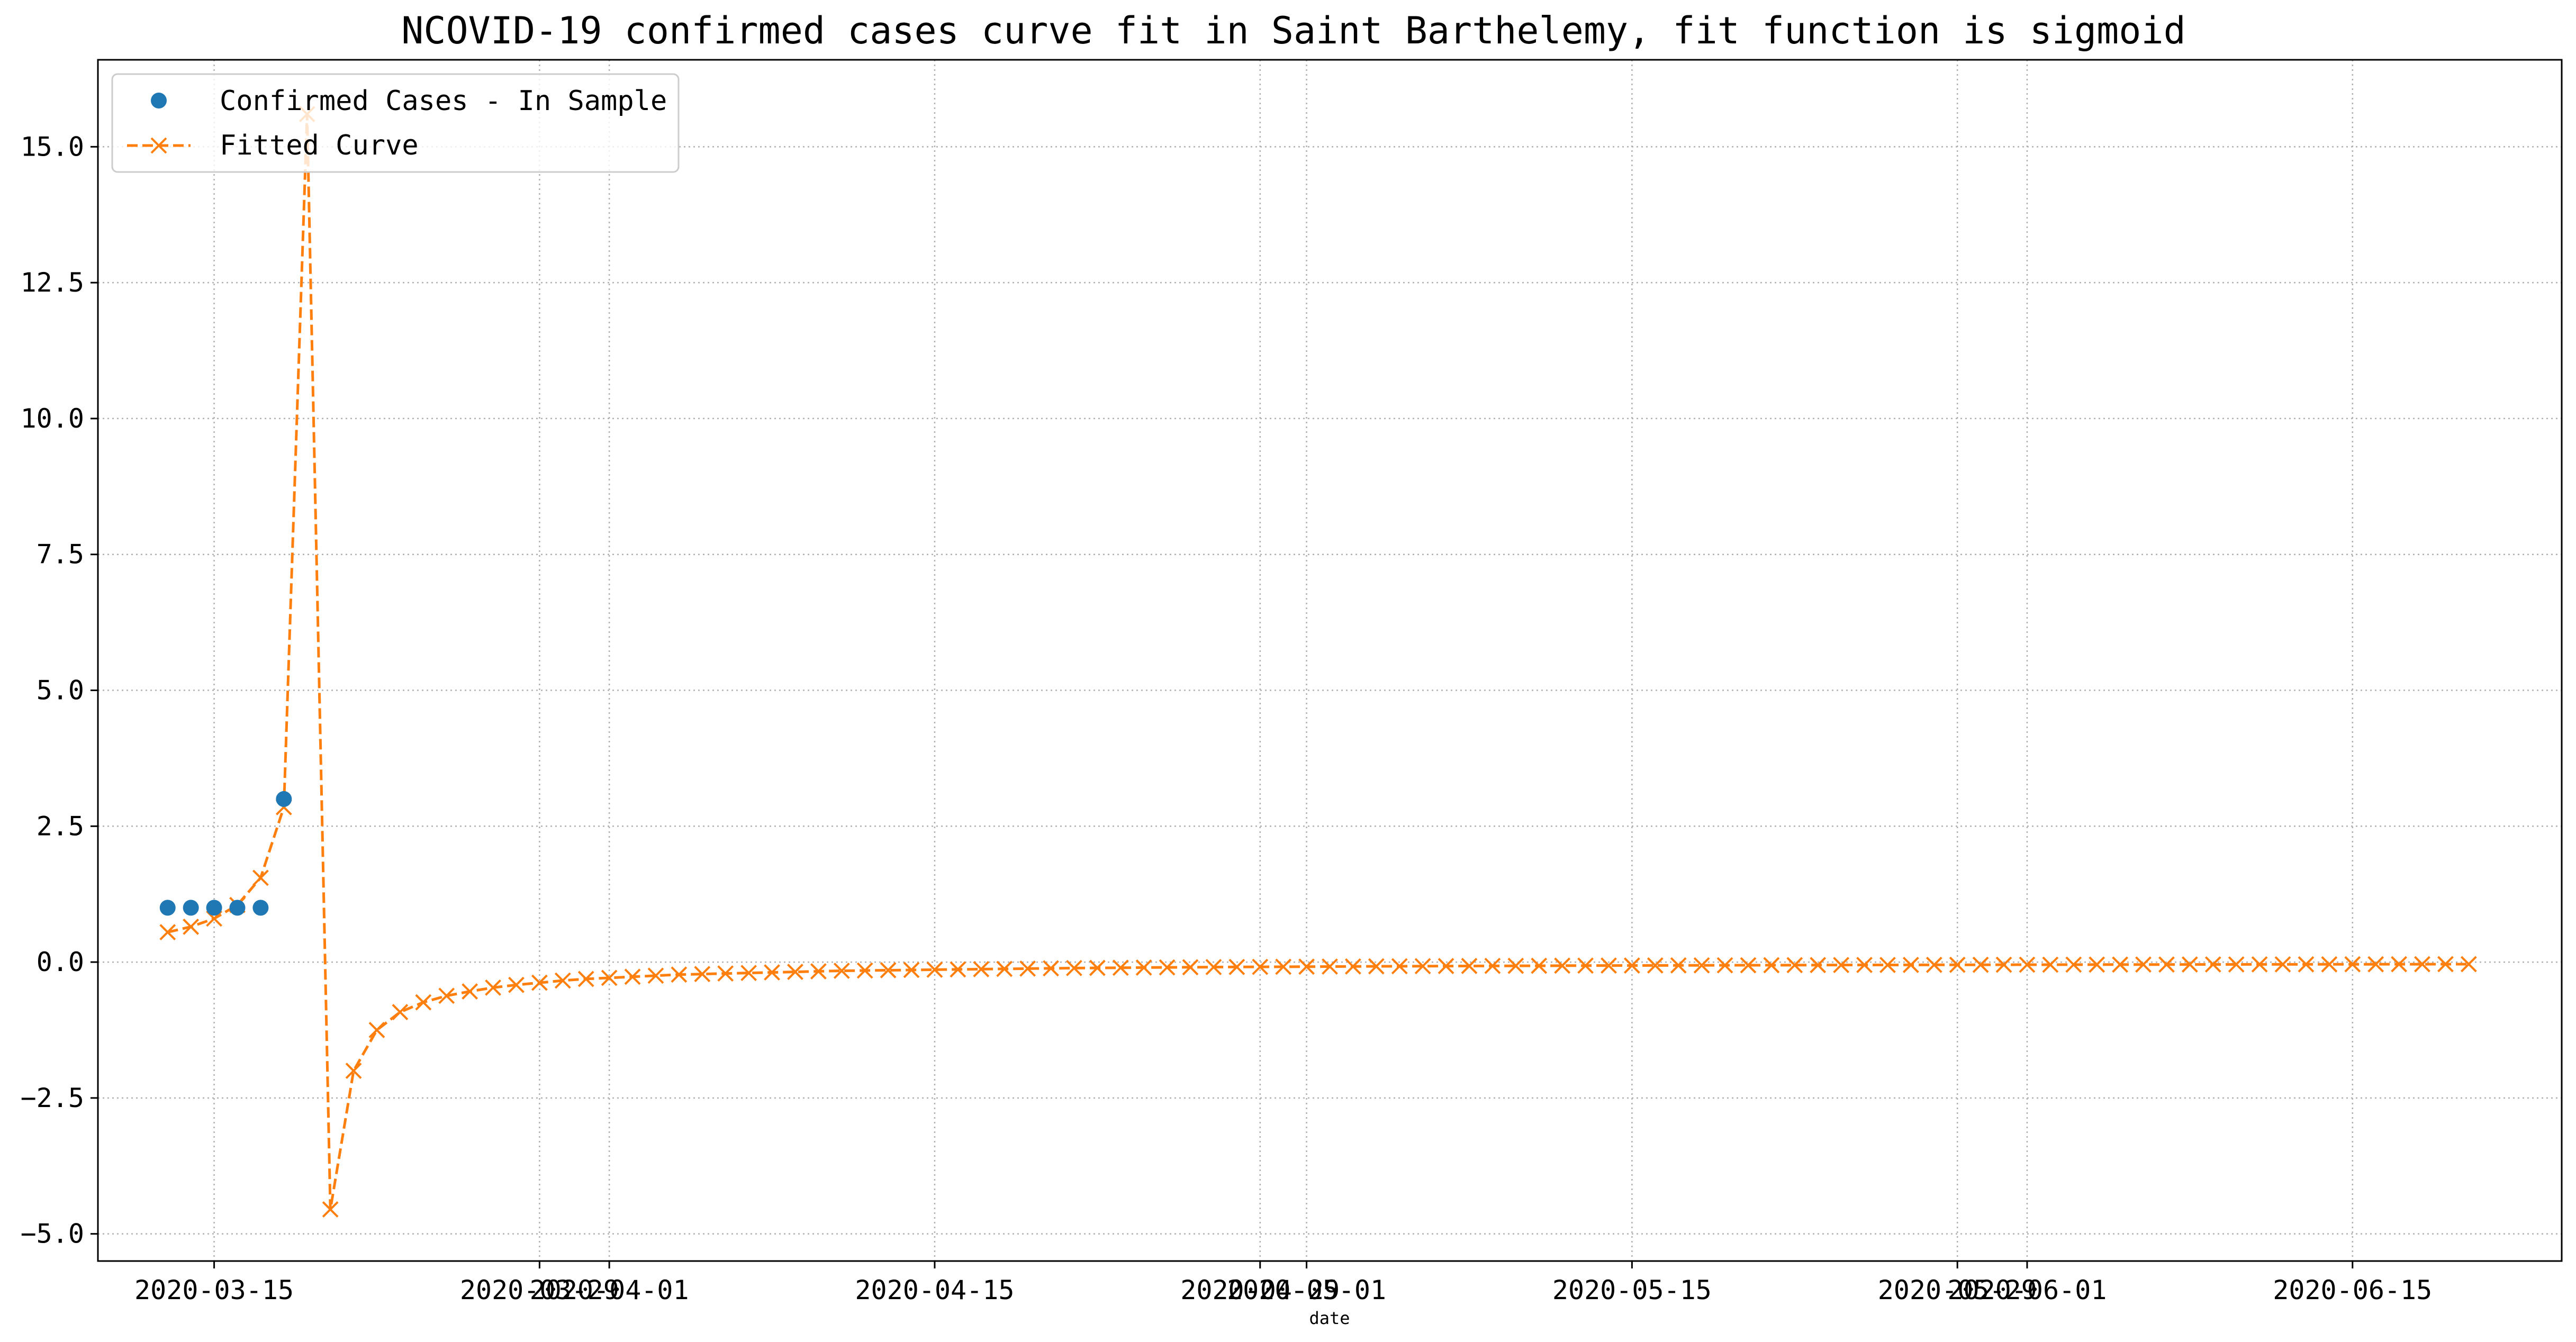 The height and width of the screenshot is (1342, 2576). I want to click on x-tick-label: 2020-05-01, so click(1306, 1290).